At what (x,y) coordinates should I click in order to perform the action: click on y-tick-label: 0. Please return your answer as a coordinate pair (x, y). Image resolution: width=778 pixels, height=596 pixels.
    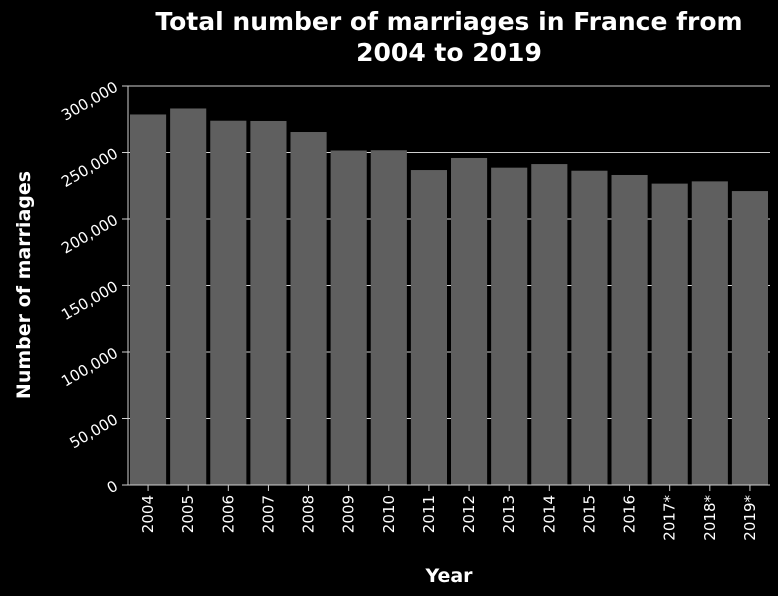
    Looking at the image, I should click on (112, 487).